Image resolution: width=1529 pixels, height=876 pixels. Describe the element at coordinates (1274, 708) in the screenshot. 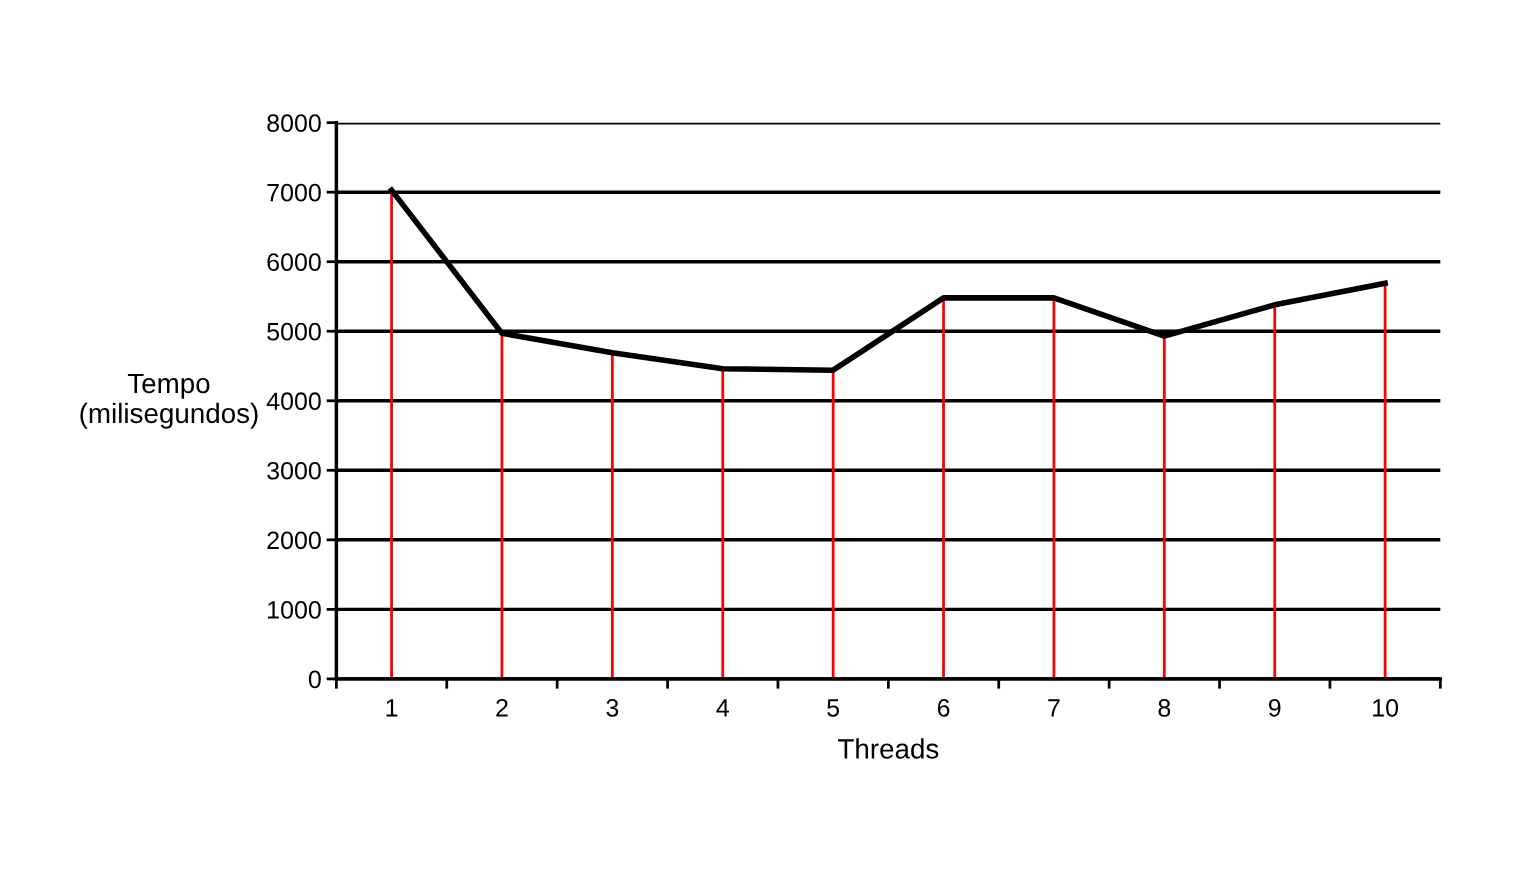

I see `x-tick-label: 9` at that location.